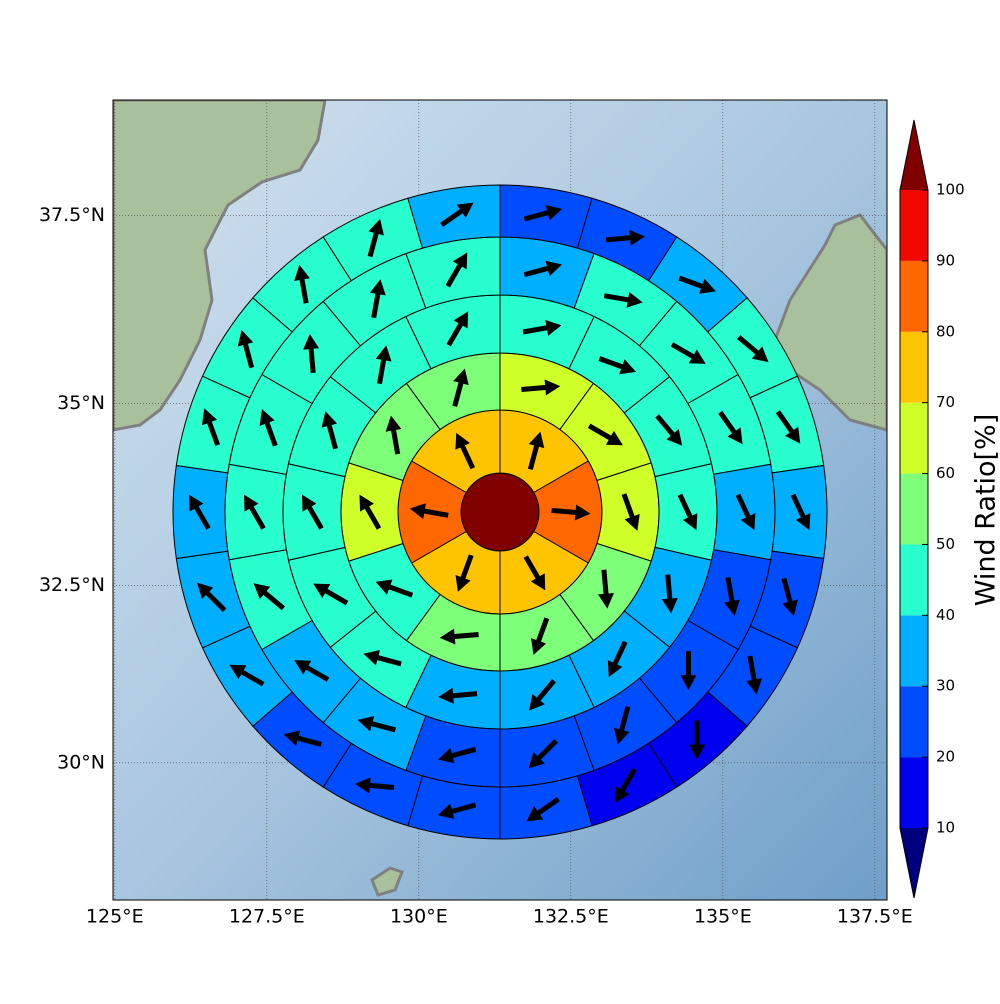 The image size is (1000, 1004). Describe the element at coordinates (72, 215) in the screenshot. I see `y-tick-label: 37.5°N` at that location.